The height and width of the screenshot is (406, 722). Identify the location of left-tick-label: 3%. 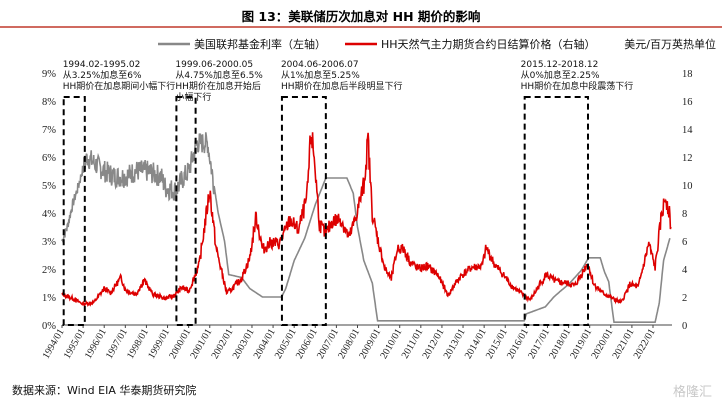
(49, 242).